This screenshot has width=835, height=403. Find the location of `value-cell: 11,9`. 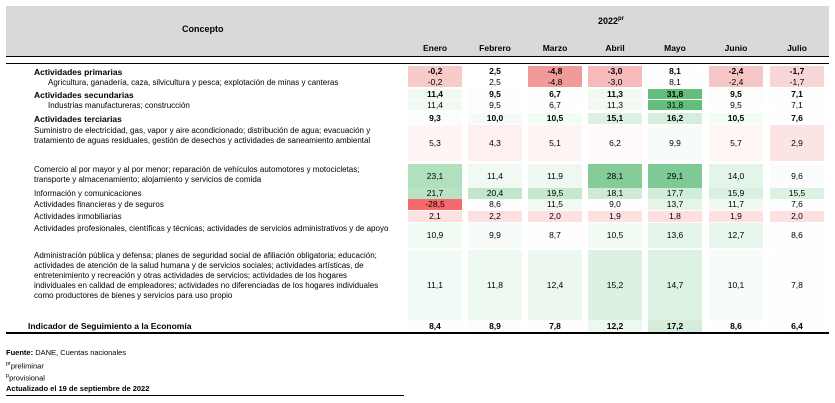

value-cell: 11,9 is located at coordinates (555, 176).